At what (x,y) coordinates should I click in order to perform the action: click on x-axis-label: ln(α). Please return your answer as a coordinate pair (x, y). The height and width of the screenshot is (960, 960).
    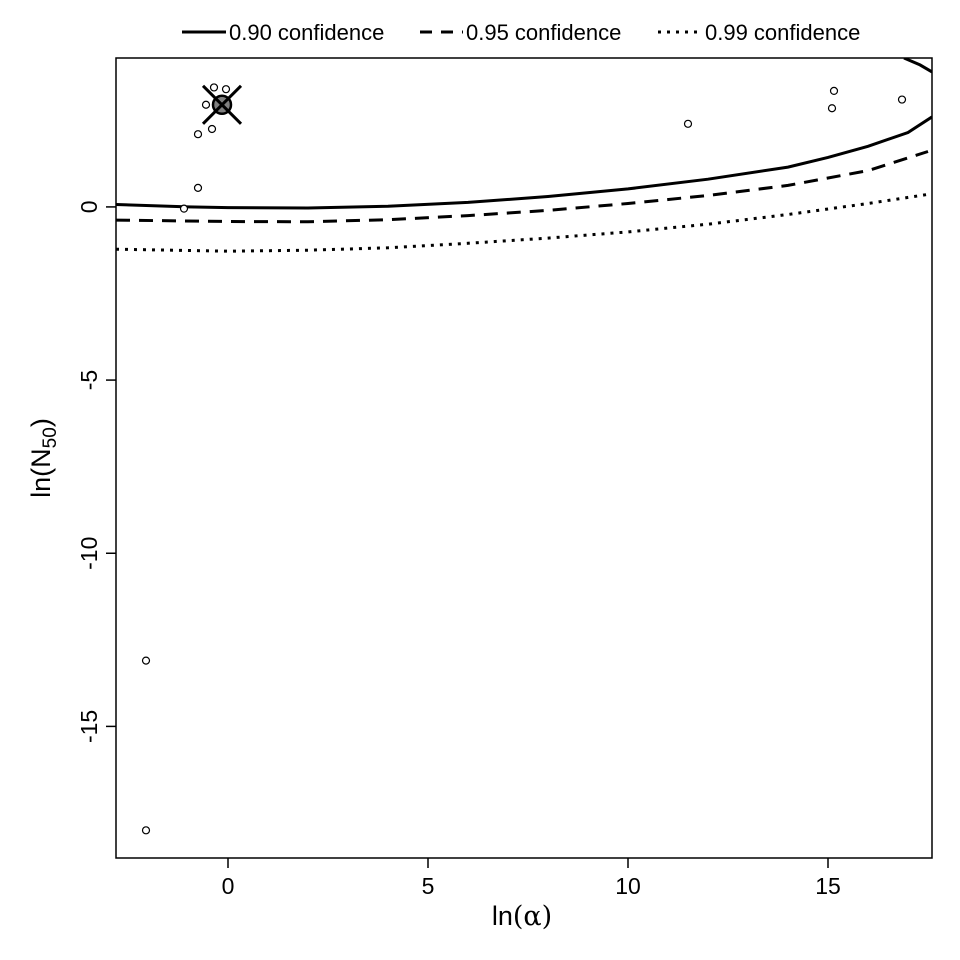
    Looking at the image, I should click on (522, 916).